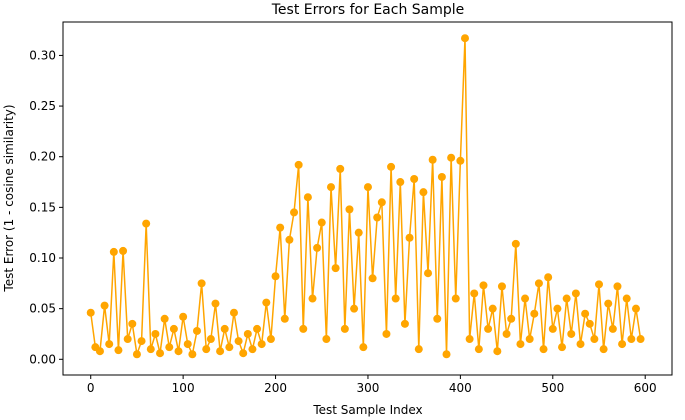 This screenshot has width=685, height=420. What do you see at coordinates (42, 157) in the screenshot?
I see `y-tick-label: 0.20` at bounding box center [42, 157].